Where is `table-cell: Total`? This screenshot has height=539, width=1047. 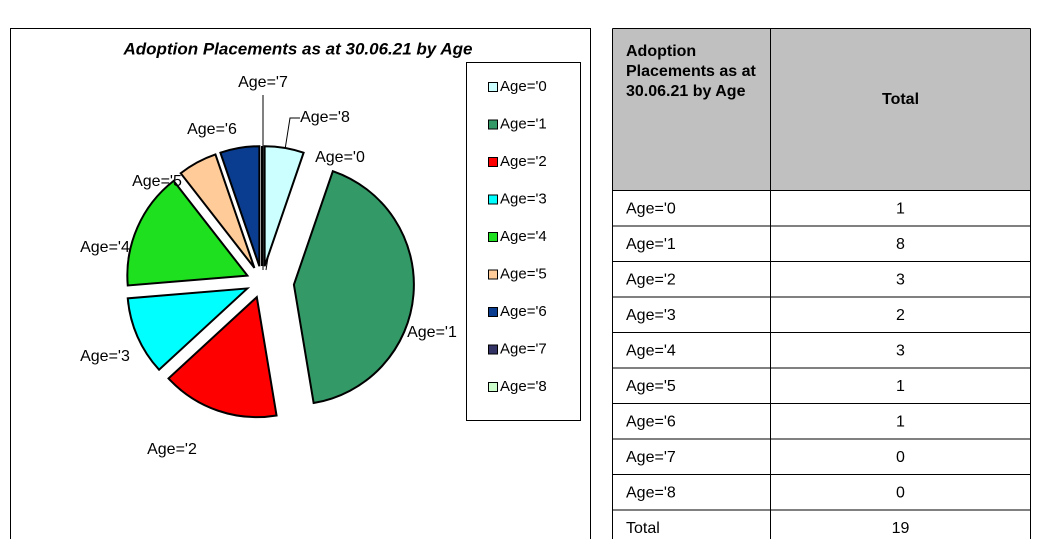 table-cell: Total is located at coordinates (643, 528).